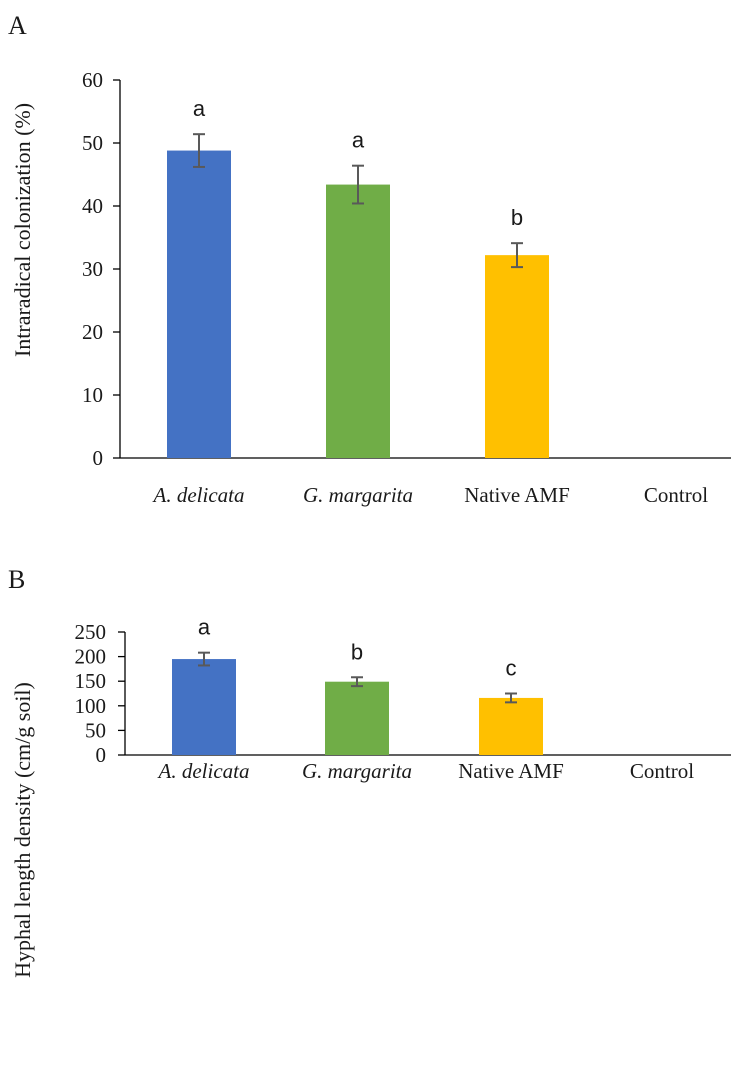 This screenshot has width=751, height=1077. I want to click on y-axis-label: Intraradical colonization (%), so click(22, 230).